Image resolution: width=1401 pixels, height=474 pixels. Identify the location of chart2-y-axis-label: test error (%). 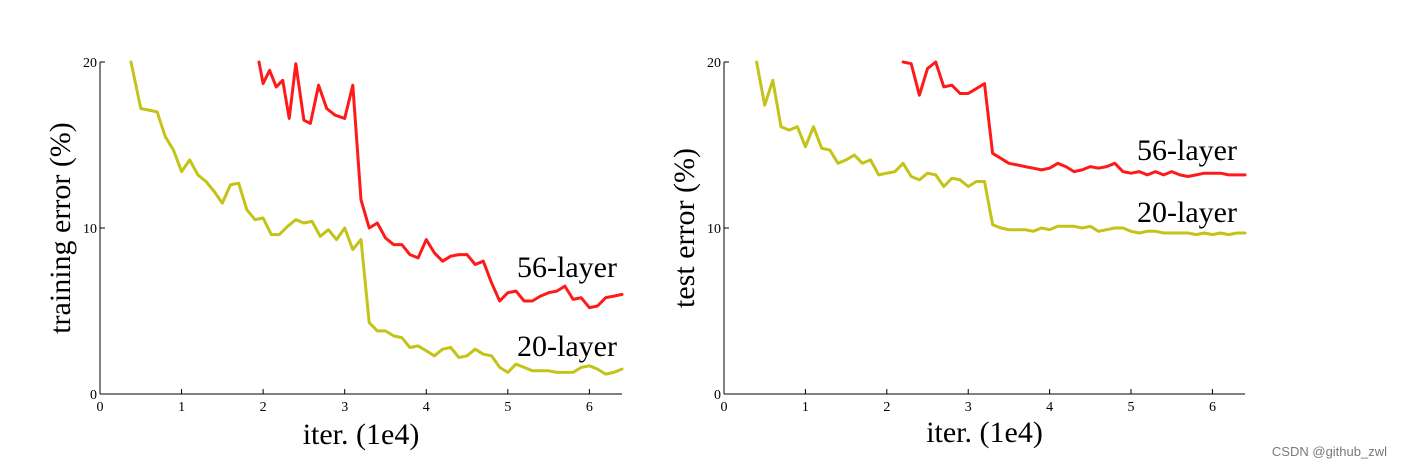
(684, 228).